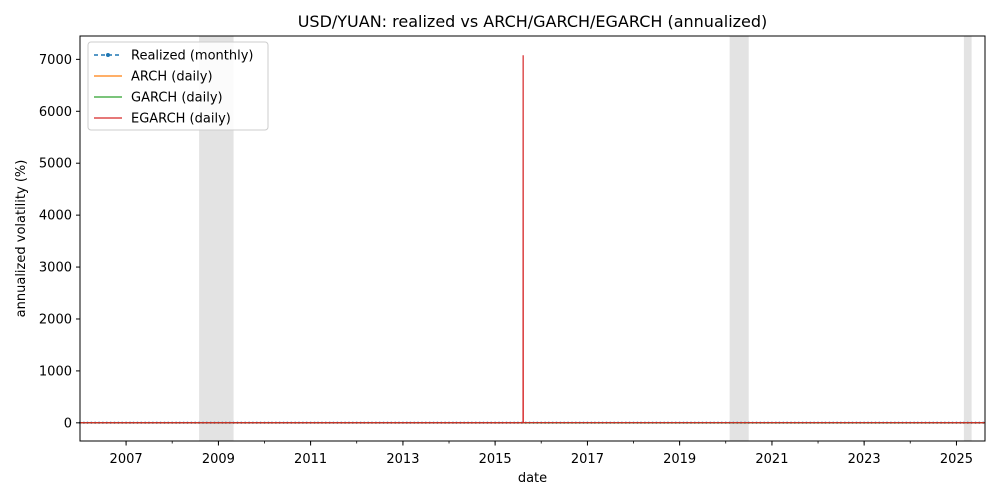 The height and width of the screenshot is (500, 1000). I want to click on legend-label: Realized (monthly), so click(192, 56).